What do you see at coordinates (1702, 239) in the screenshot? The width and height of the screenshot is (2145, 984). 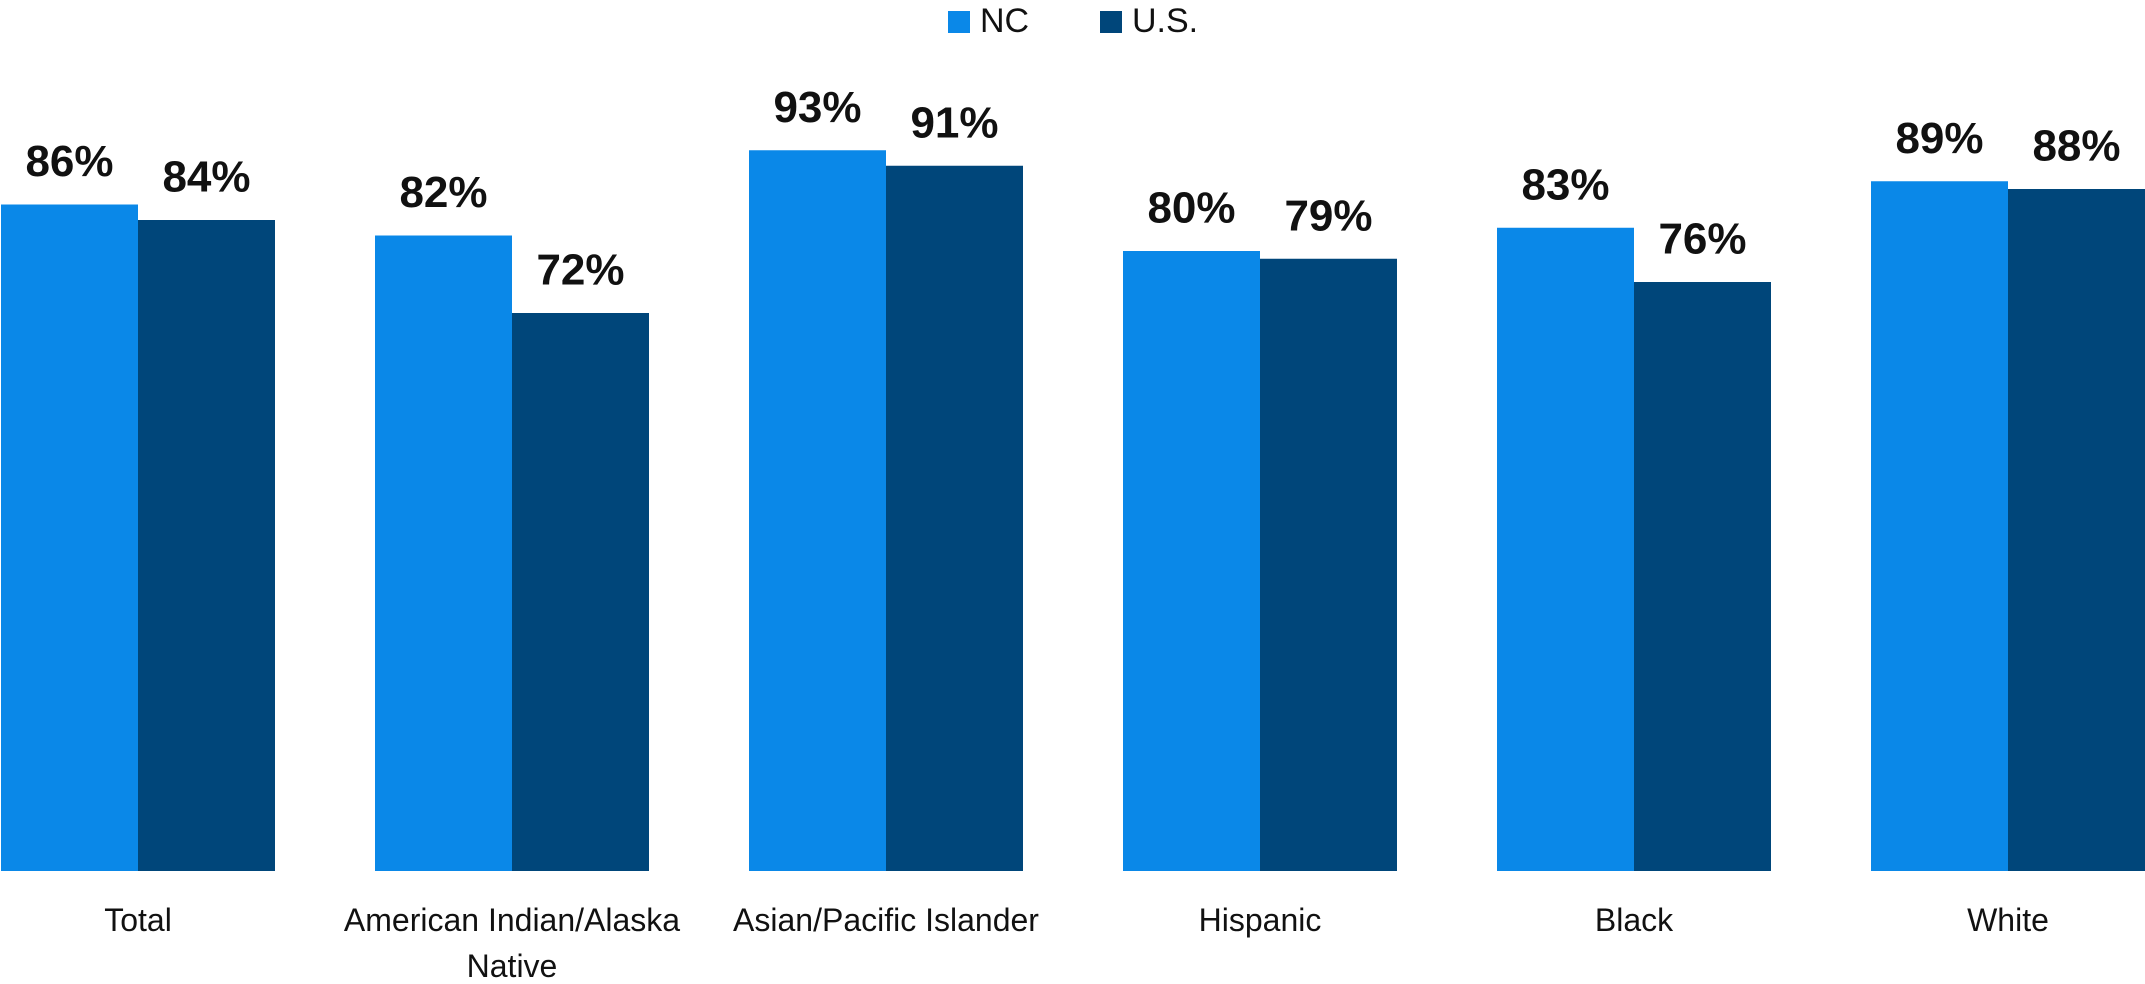 I see `value-label: 76%` at bounding box center [1702, 239].